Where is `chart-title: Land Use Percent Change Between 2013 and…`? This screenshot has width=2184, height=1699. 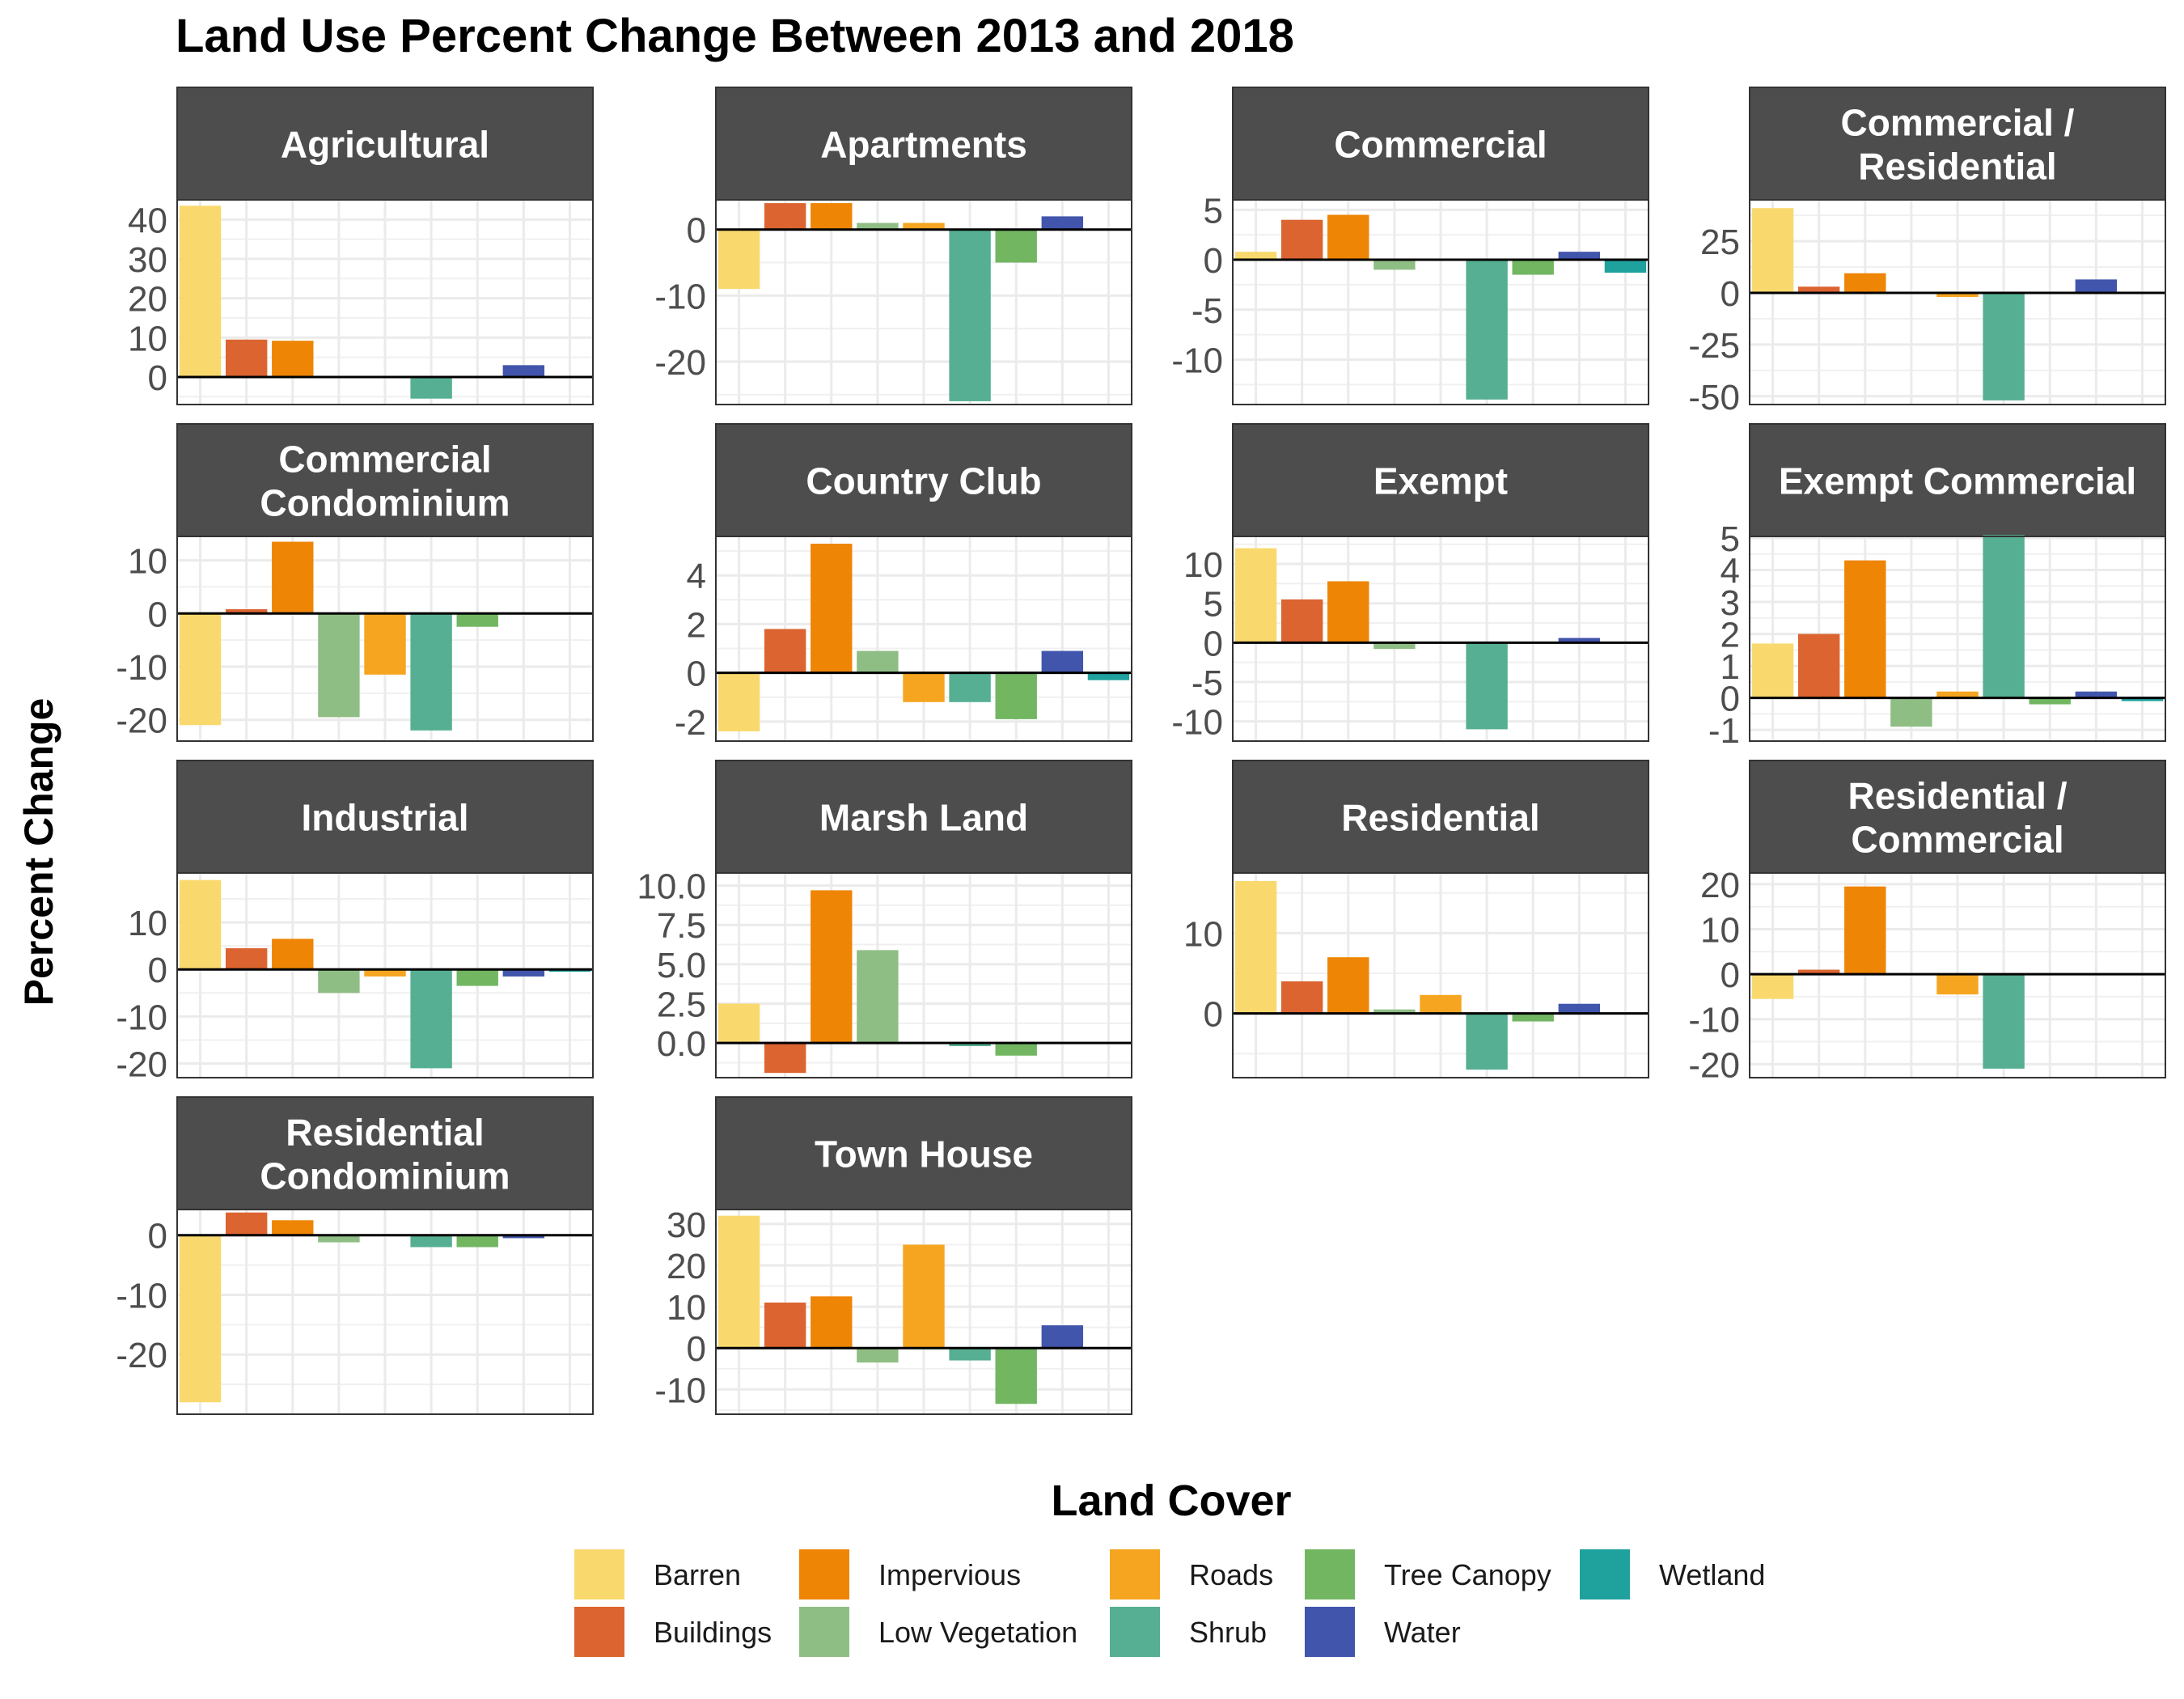 chart-title: Land Use Percent Change Between 2013 and… is located at coordinates (735, 36).